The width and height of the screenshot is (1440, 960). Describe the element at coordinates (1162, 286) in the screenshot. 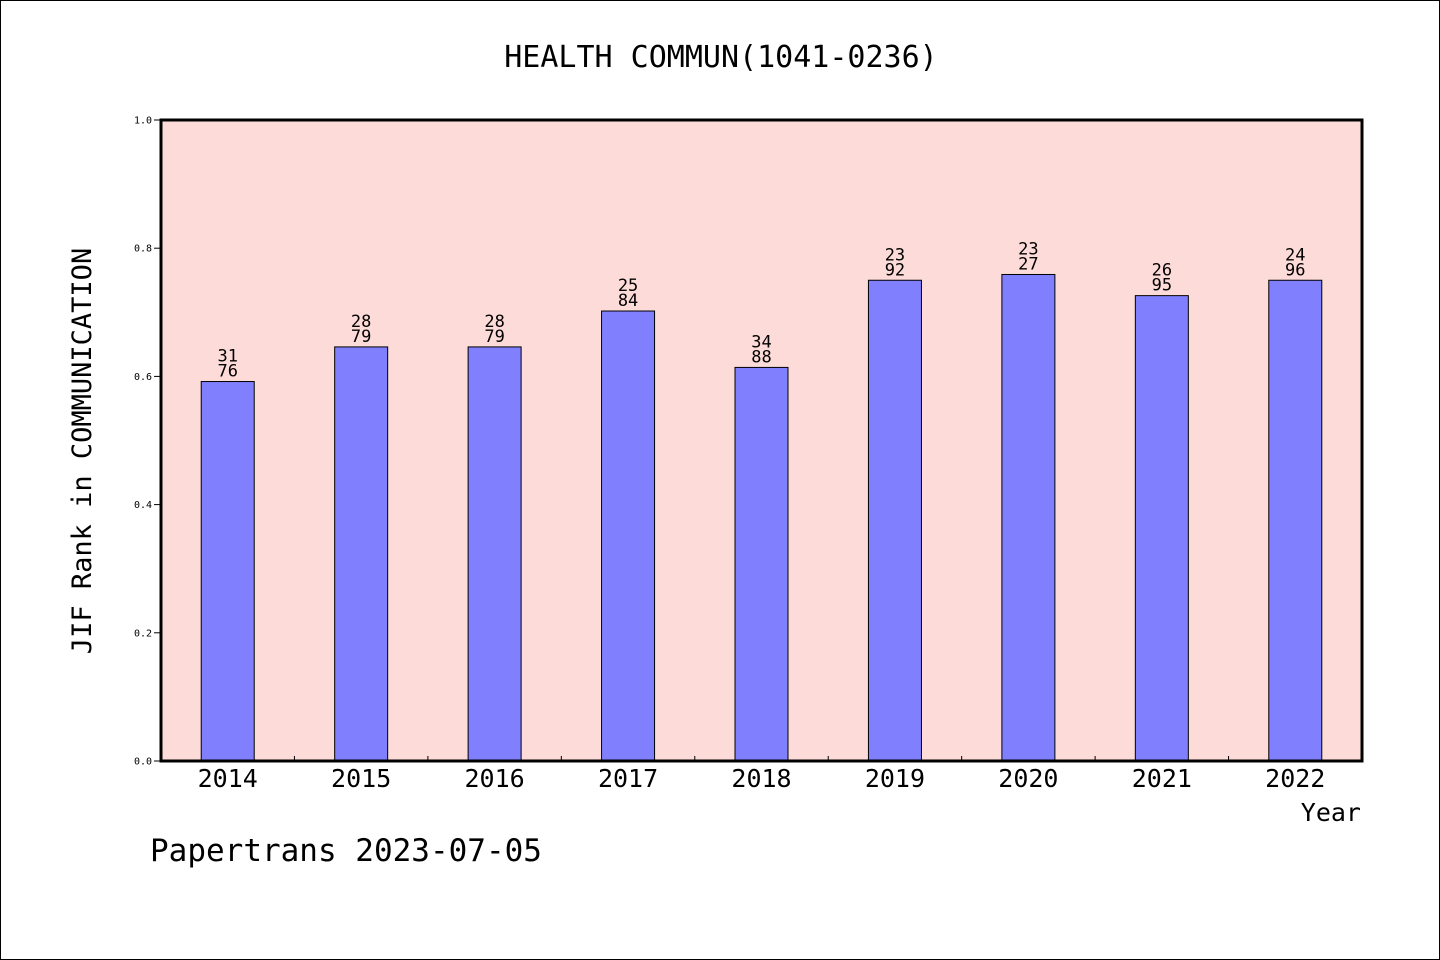

I see `bar-total-label: 95` at that location.